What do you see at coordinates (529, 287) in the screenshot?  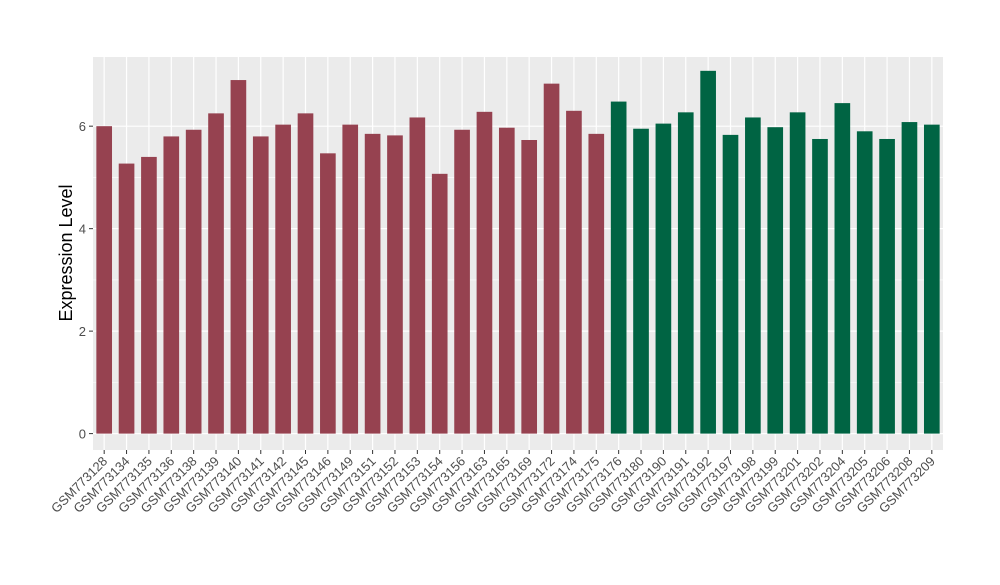 I see `bar-GSM773169` at bounding box center [529, 287].